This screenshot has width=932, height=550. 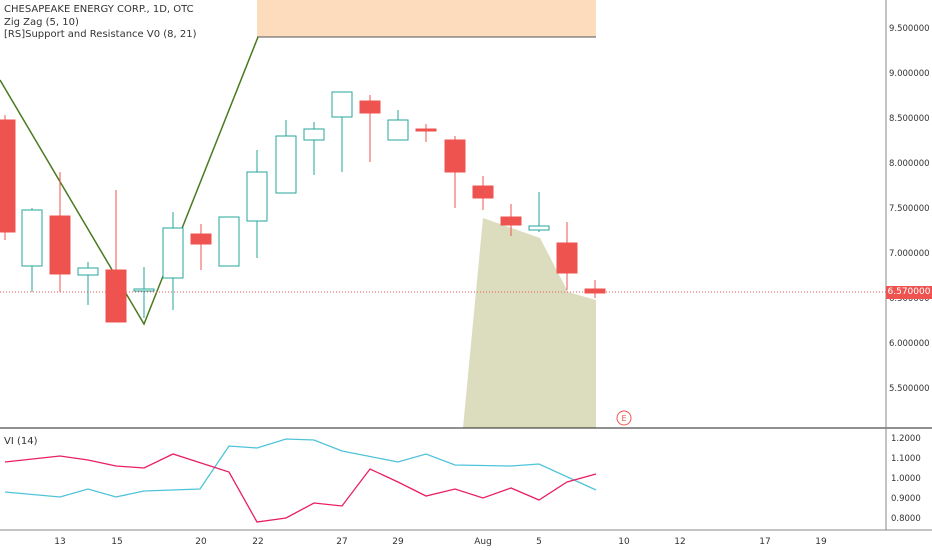 I want to click on vi-tick: 1.0000, so click(x=906, y=479).